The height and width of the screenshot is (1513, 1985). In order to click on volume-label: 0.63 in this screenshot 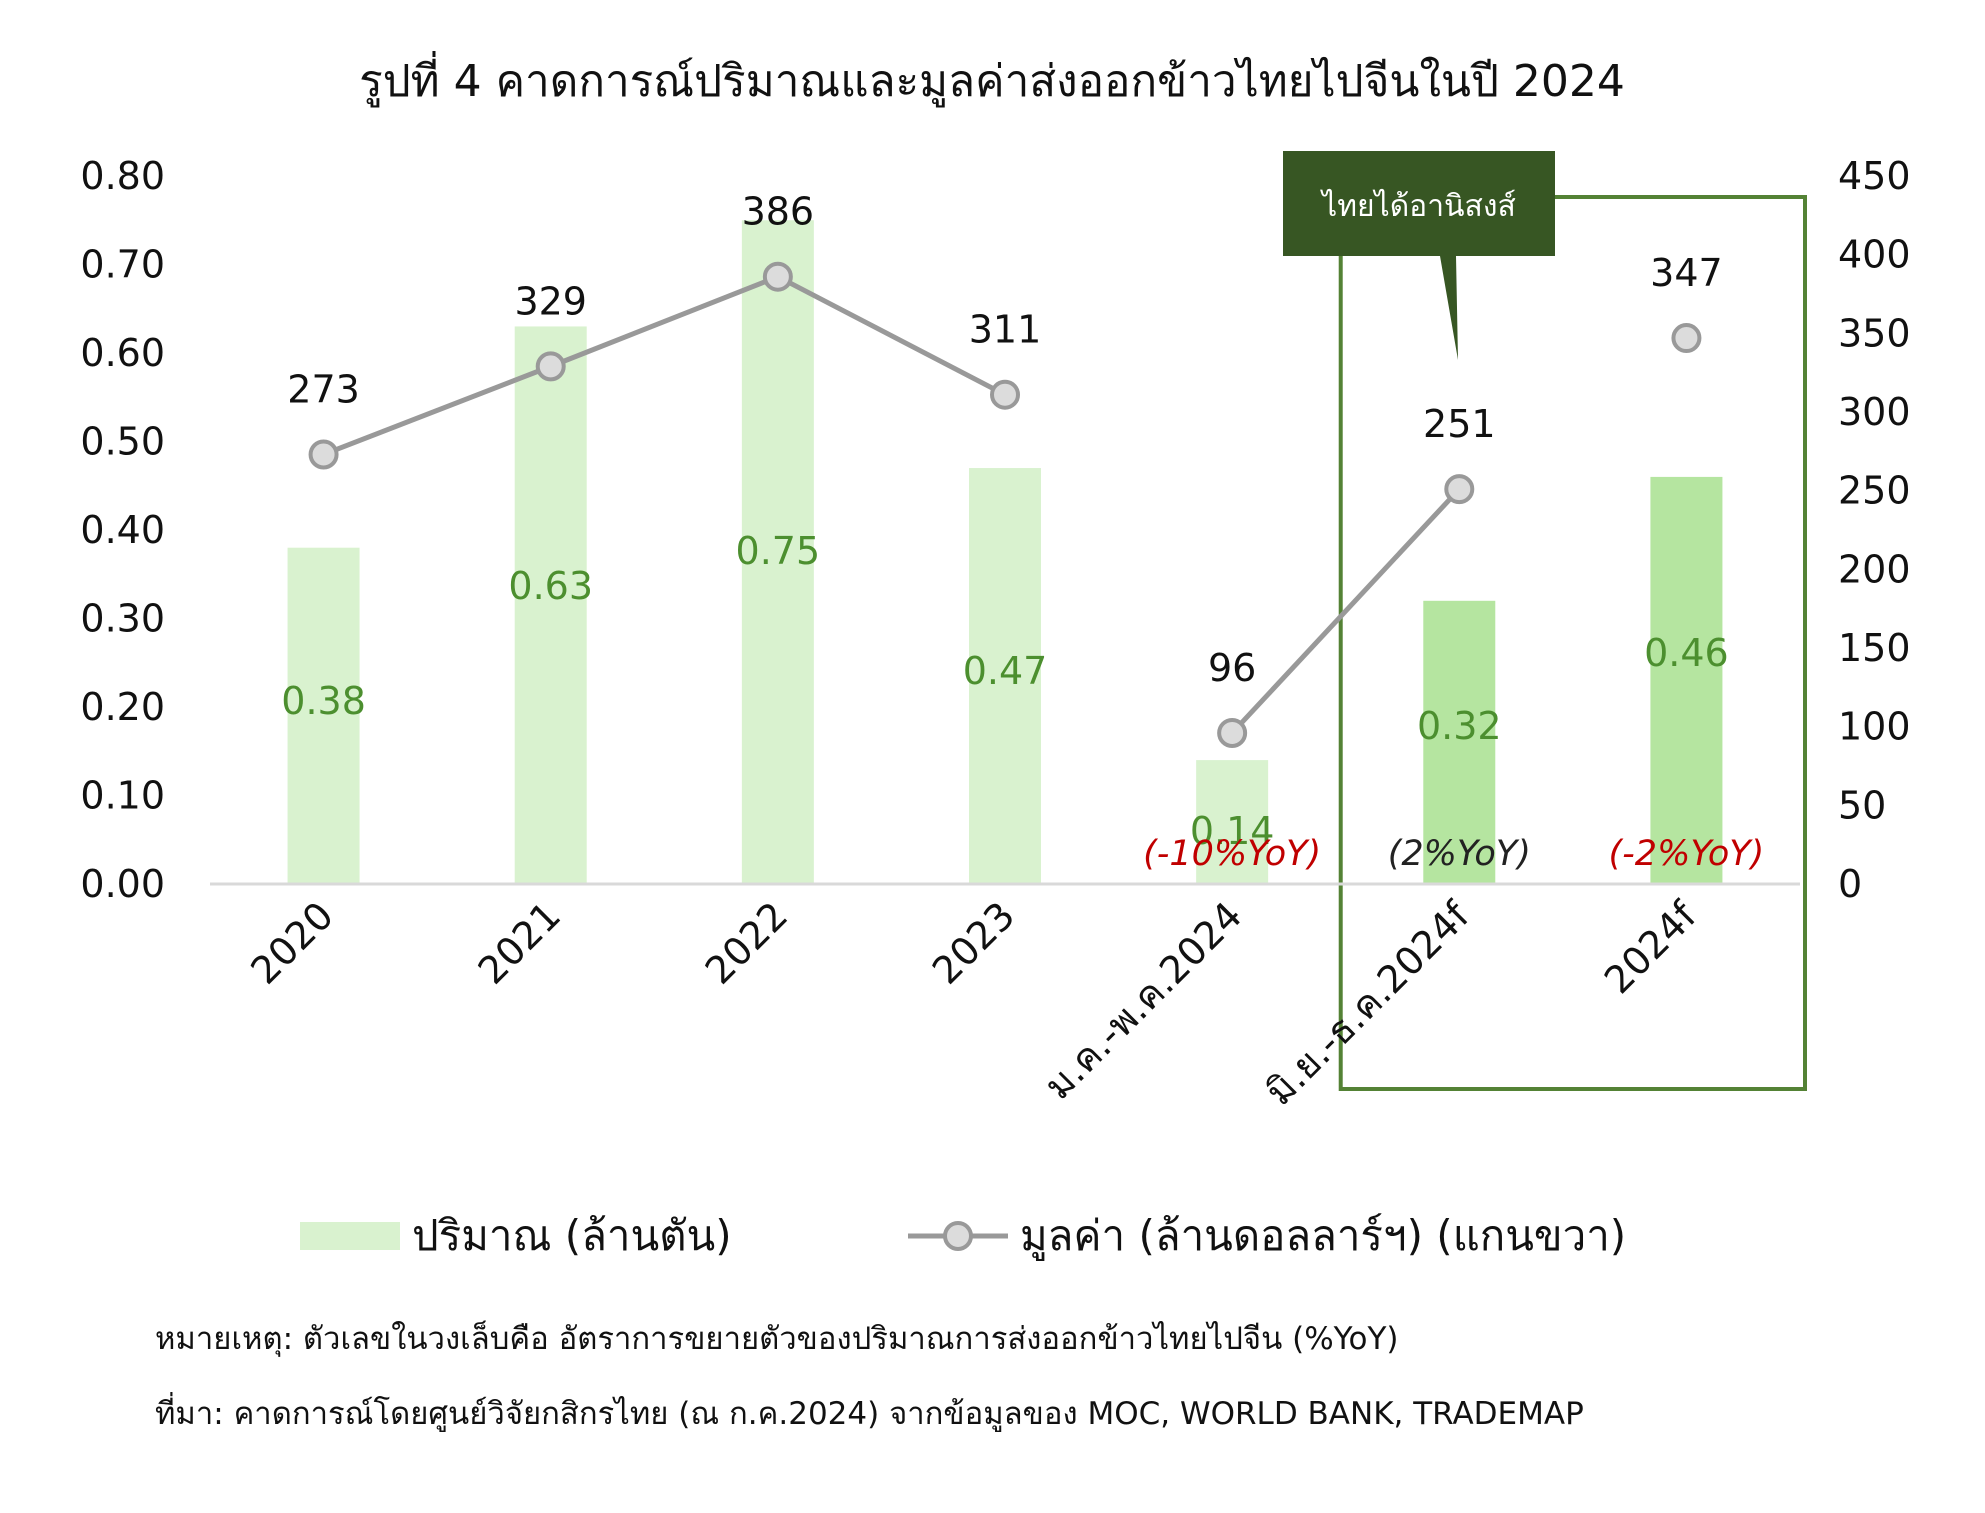, I will do `click(550, 586)`.